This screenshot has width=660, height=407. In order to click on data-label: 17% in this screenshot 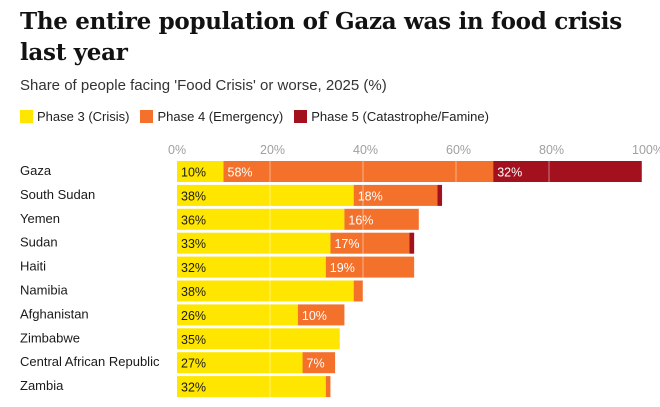, I will do `click(346, 244)`.